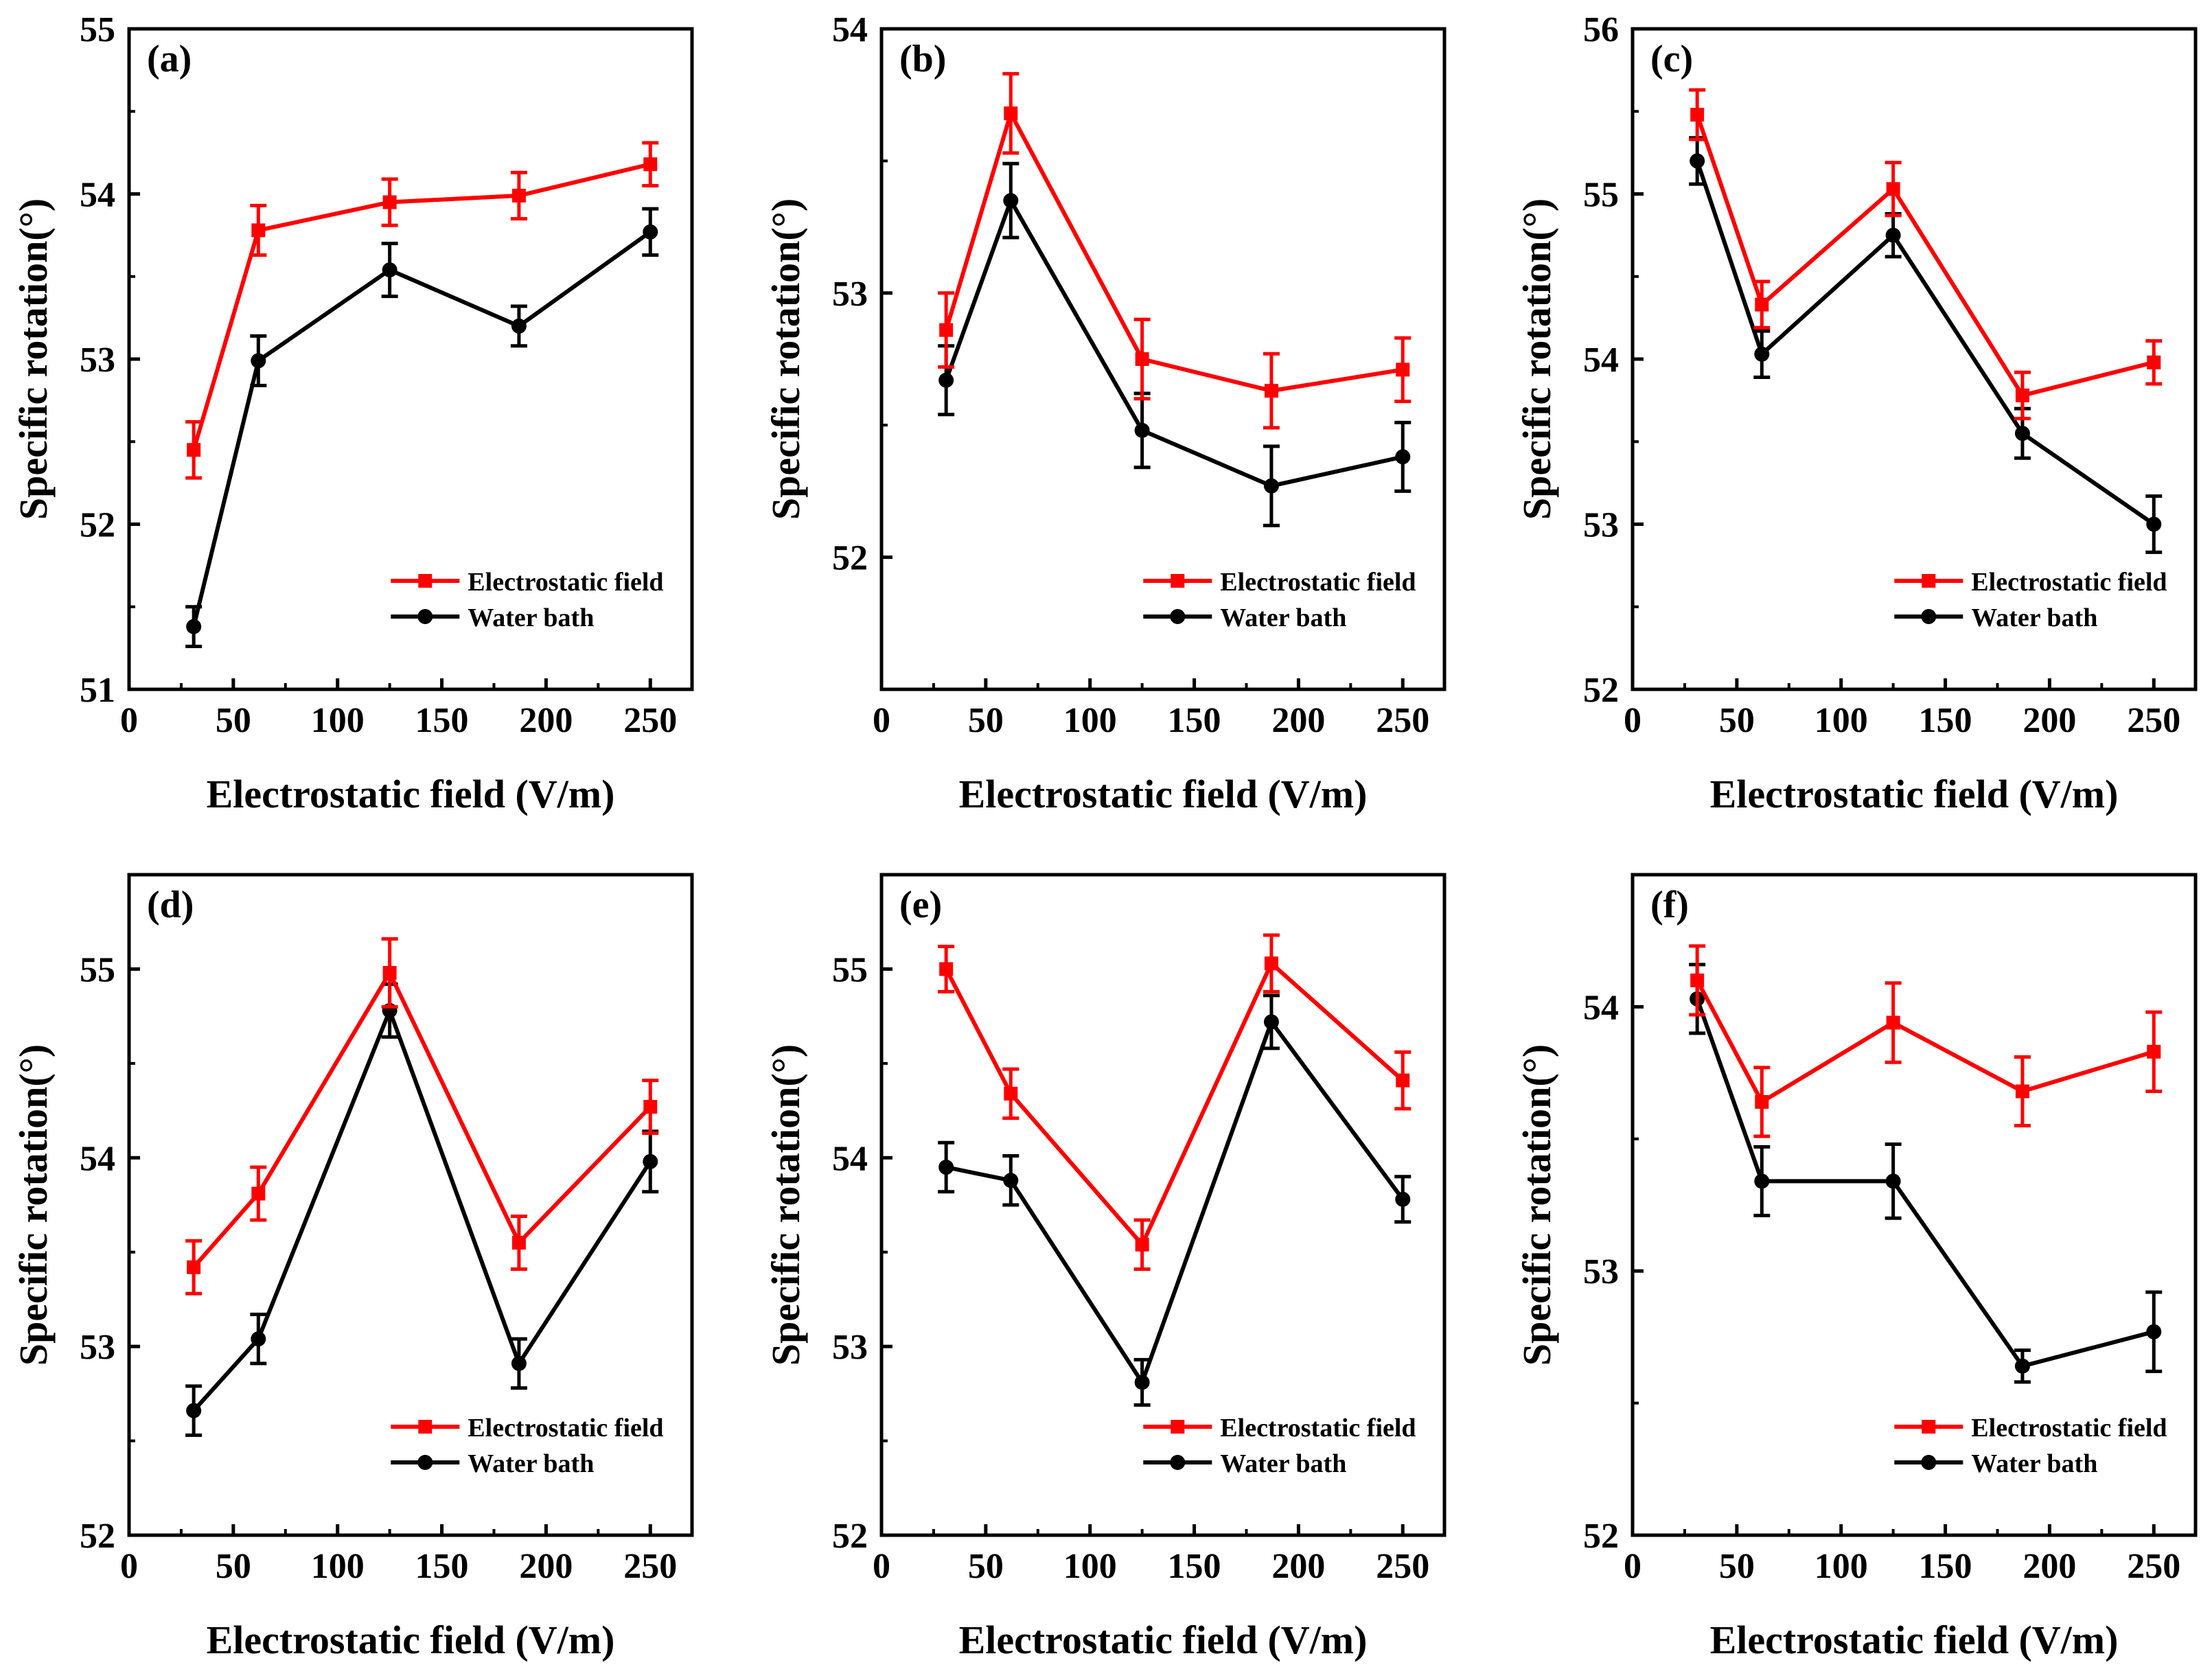  I want to click on panel-label: (f), so click(1669, 905).